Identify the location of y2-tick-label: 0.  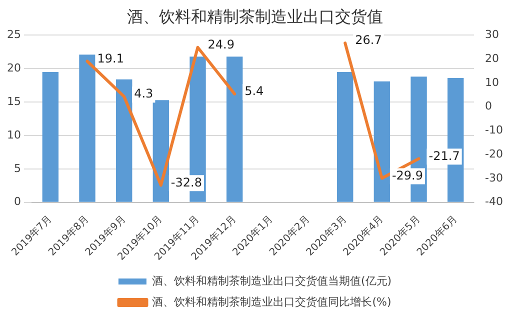
(488, 106).